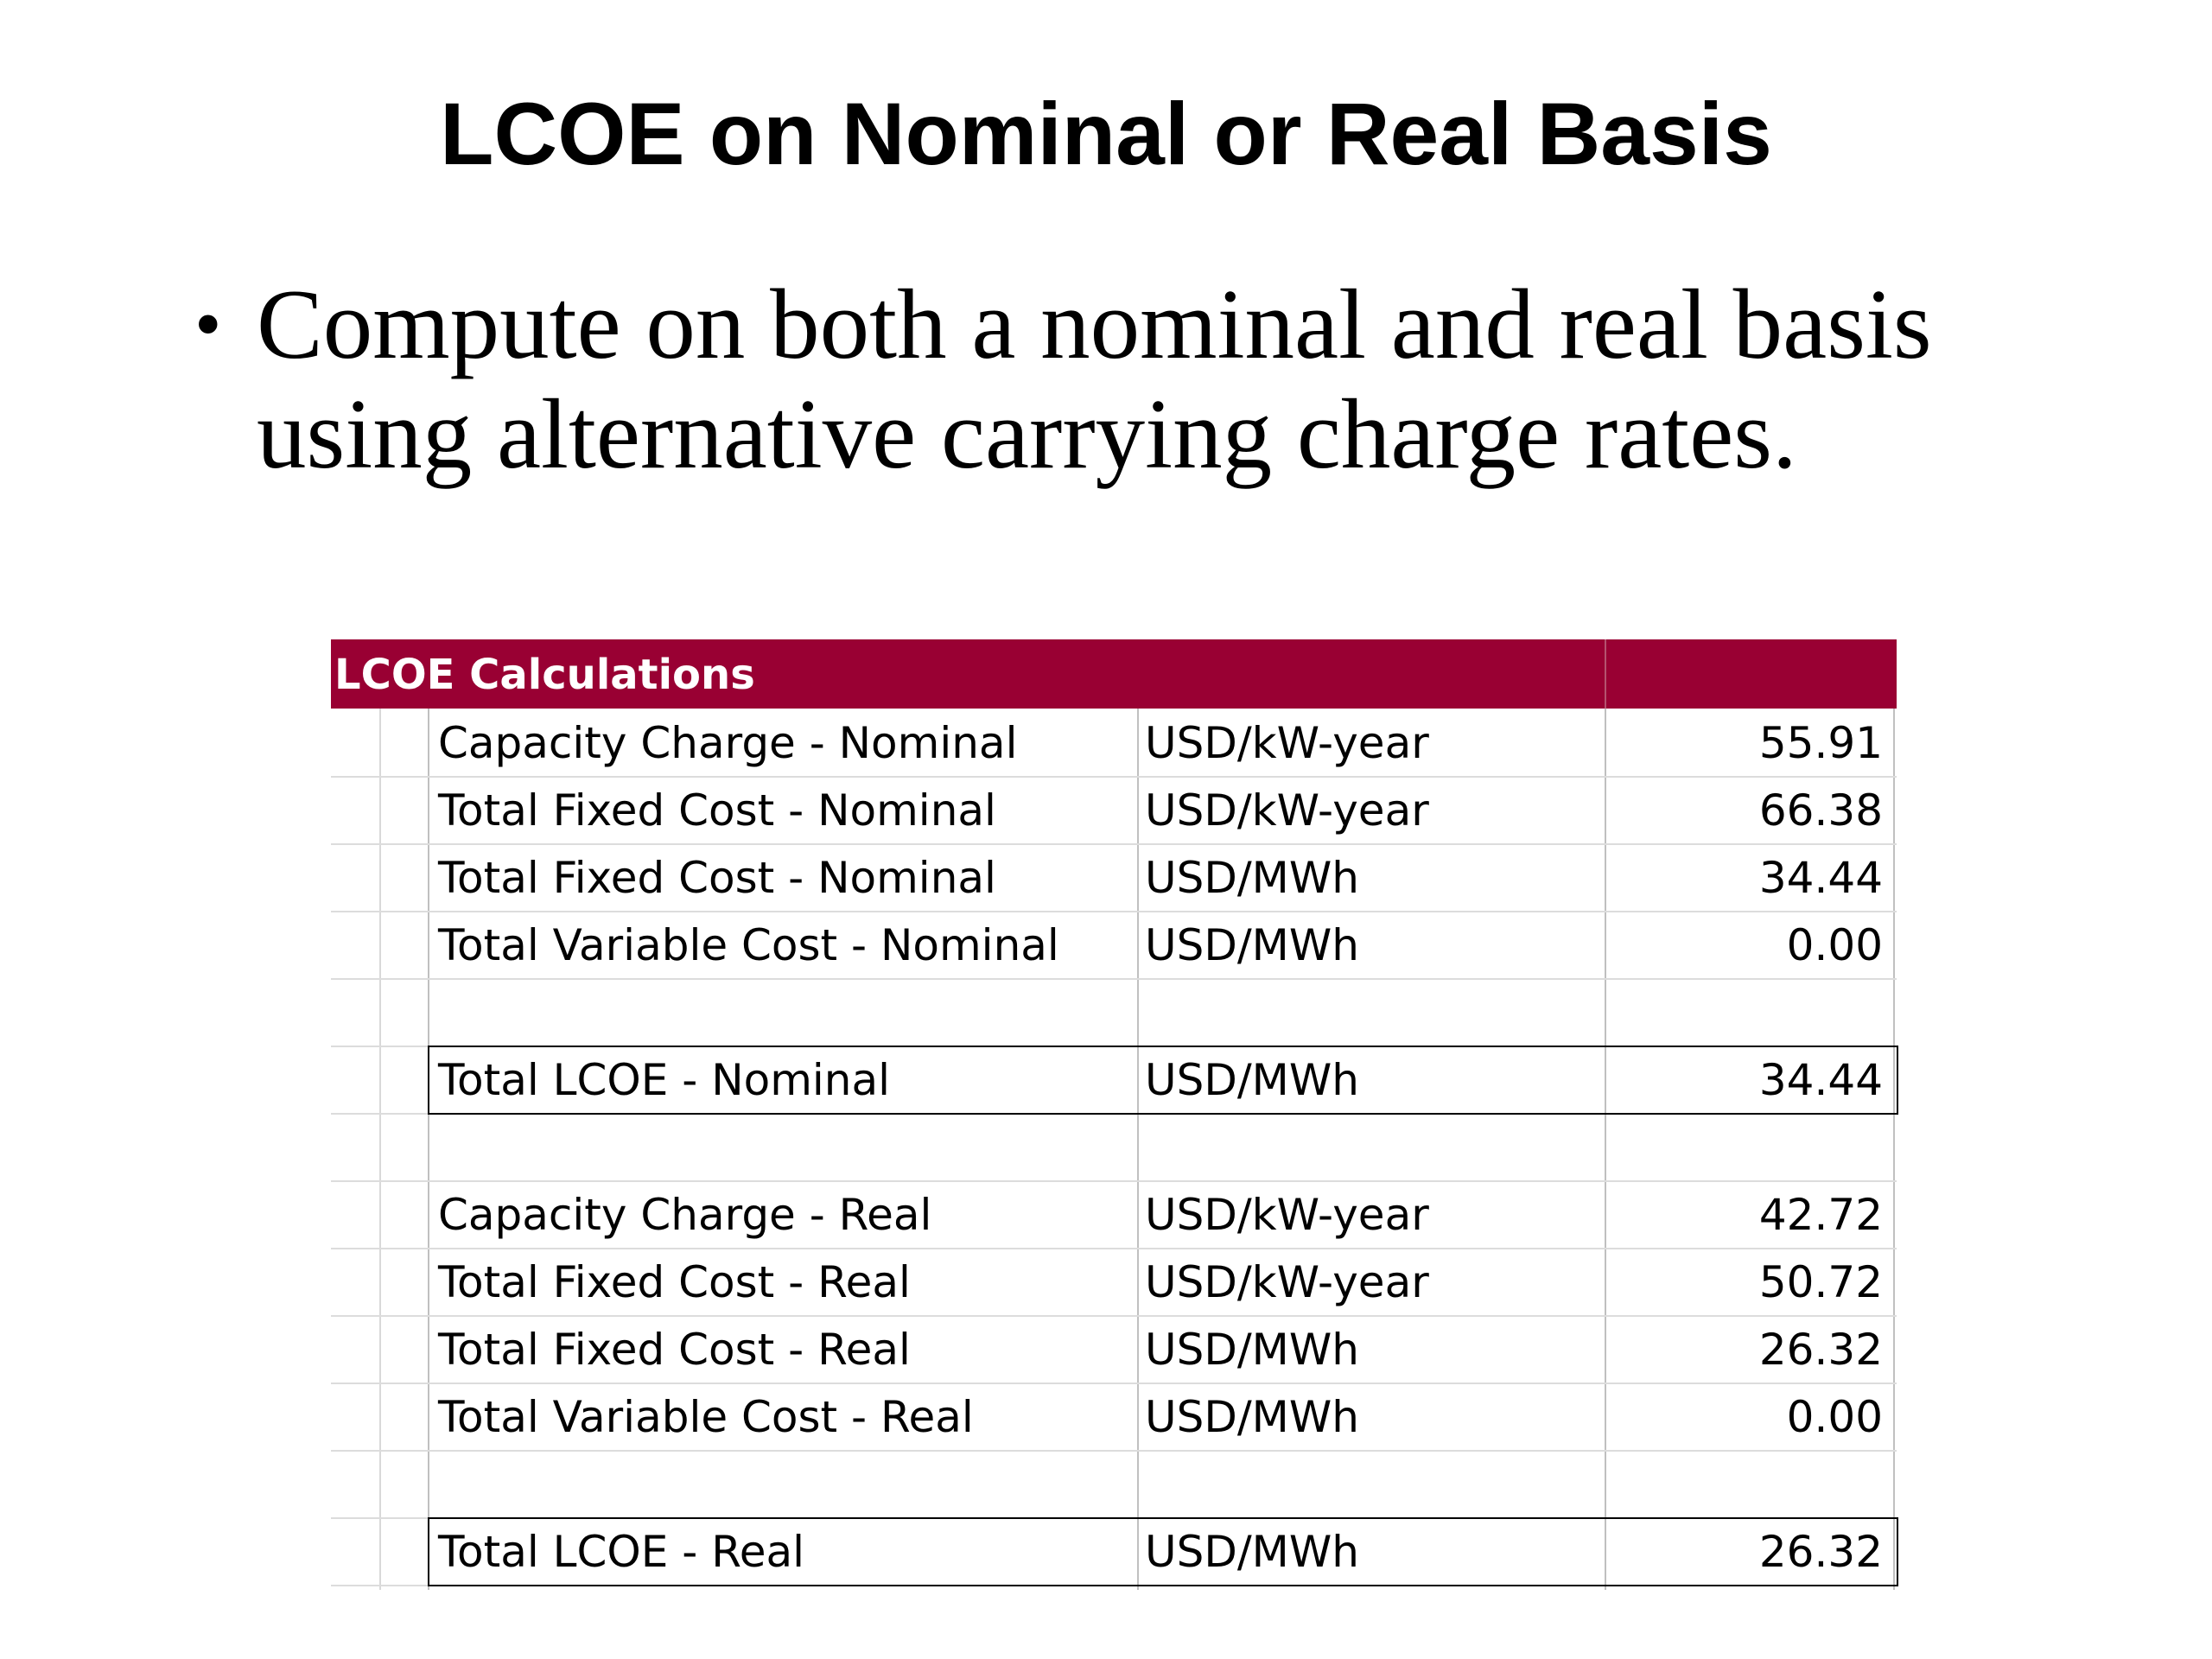  I want to click on total-lcoe-real-box, so click(1163, 1551).